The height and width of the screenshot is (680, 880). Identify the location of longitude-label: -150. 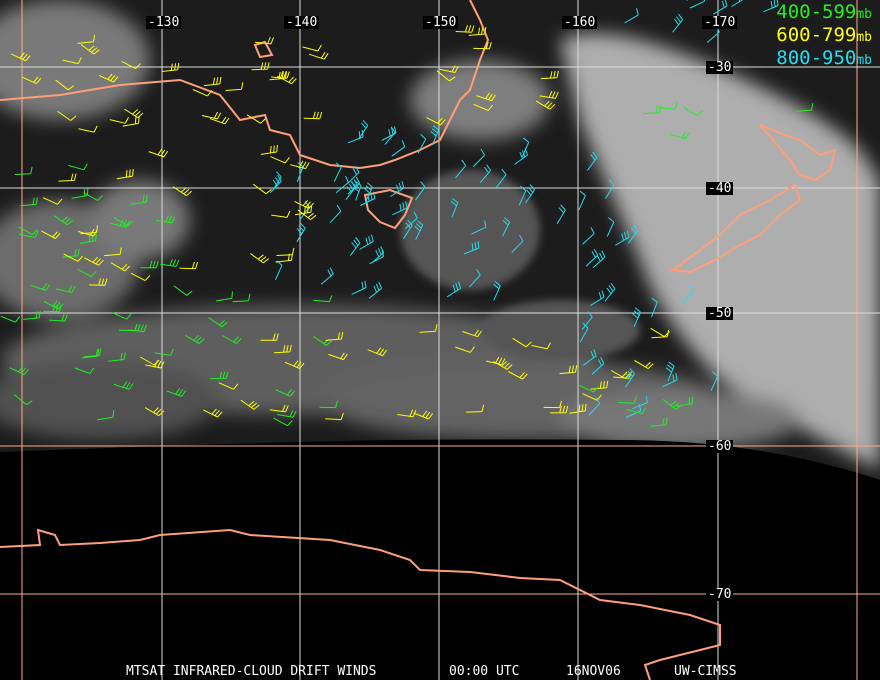
(441, 22).